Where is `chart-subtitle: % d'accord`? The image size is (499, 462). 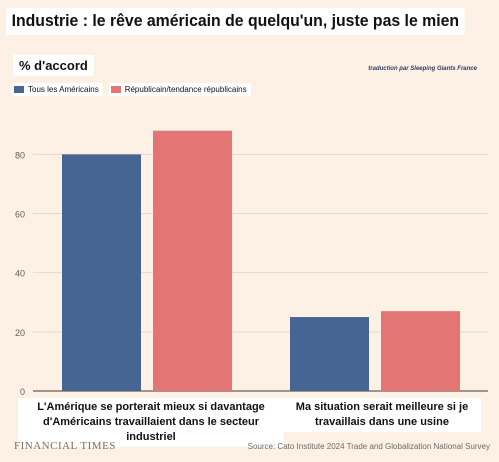
chart-subtitle: % d'accord is located at coordinates (53, 65).